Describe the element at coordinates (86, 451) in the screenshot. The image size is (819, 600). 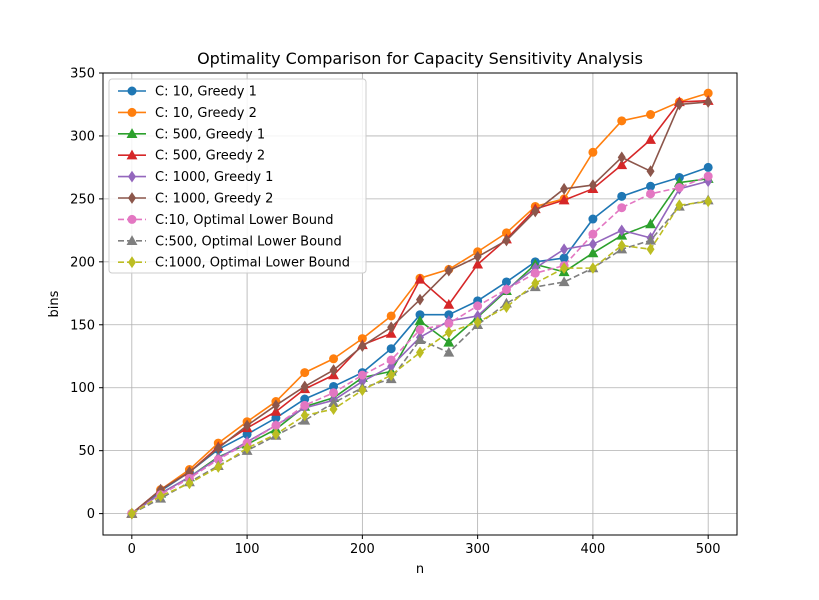
I see `y-tick-label: 50` at that location.